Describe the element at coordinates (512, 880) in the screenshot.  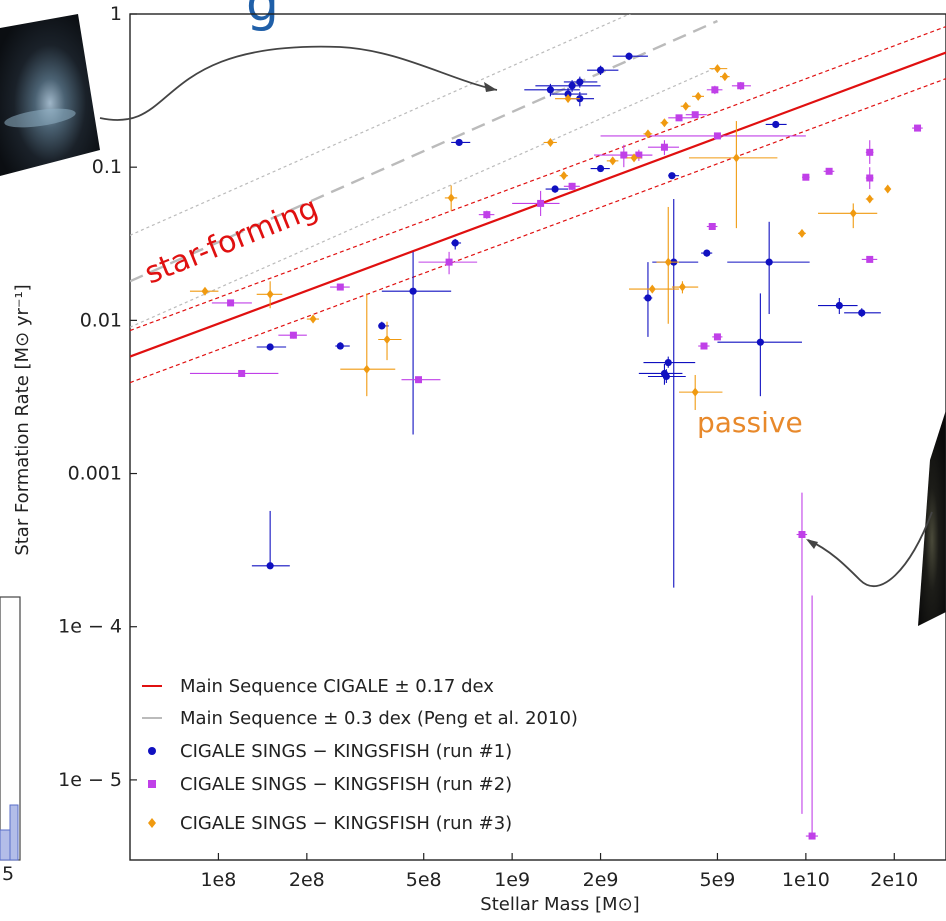
I see `x-tick-label: 1e9` at that location.